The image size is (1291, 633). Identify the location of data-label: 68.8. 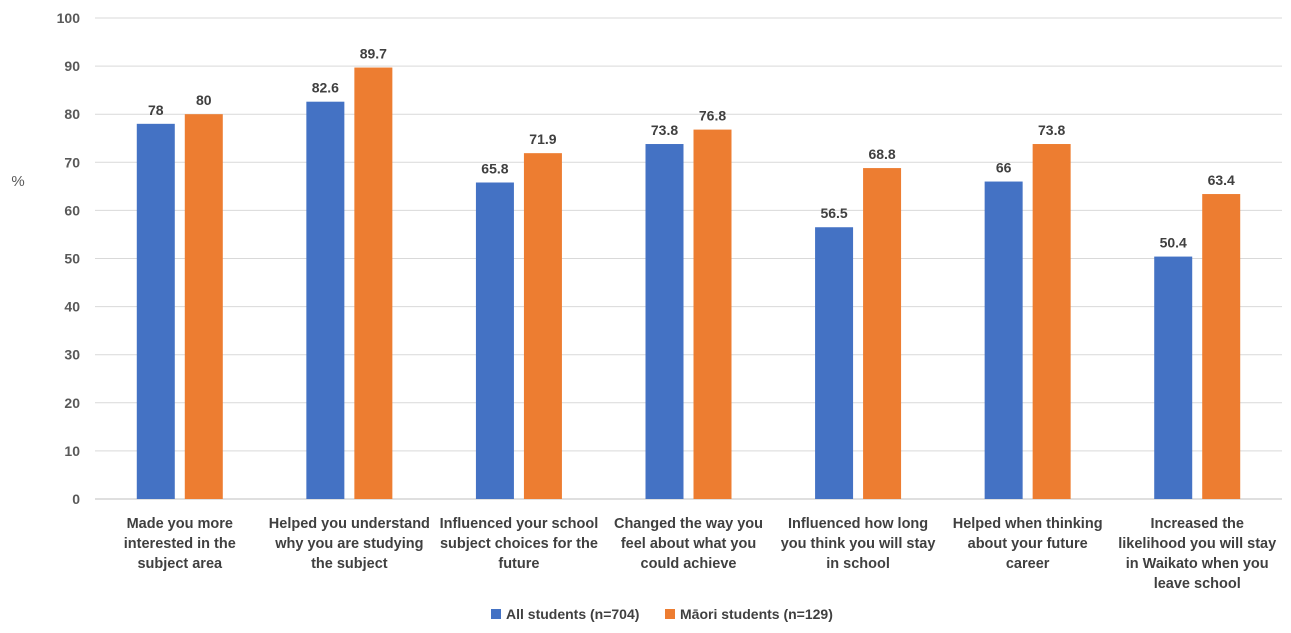
(881, 154).